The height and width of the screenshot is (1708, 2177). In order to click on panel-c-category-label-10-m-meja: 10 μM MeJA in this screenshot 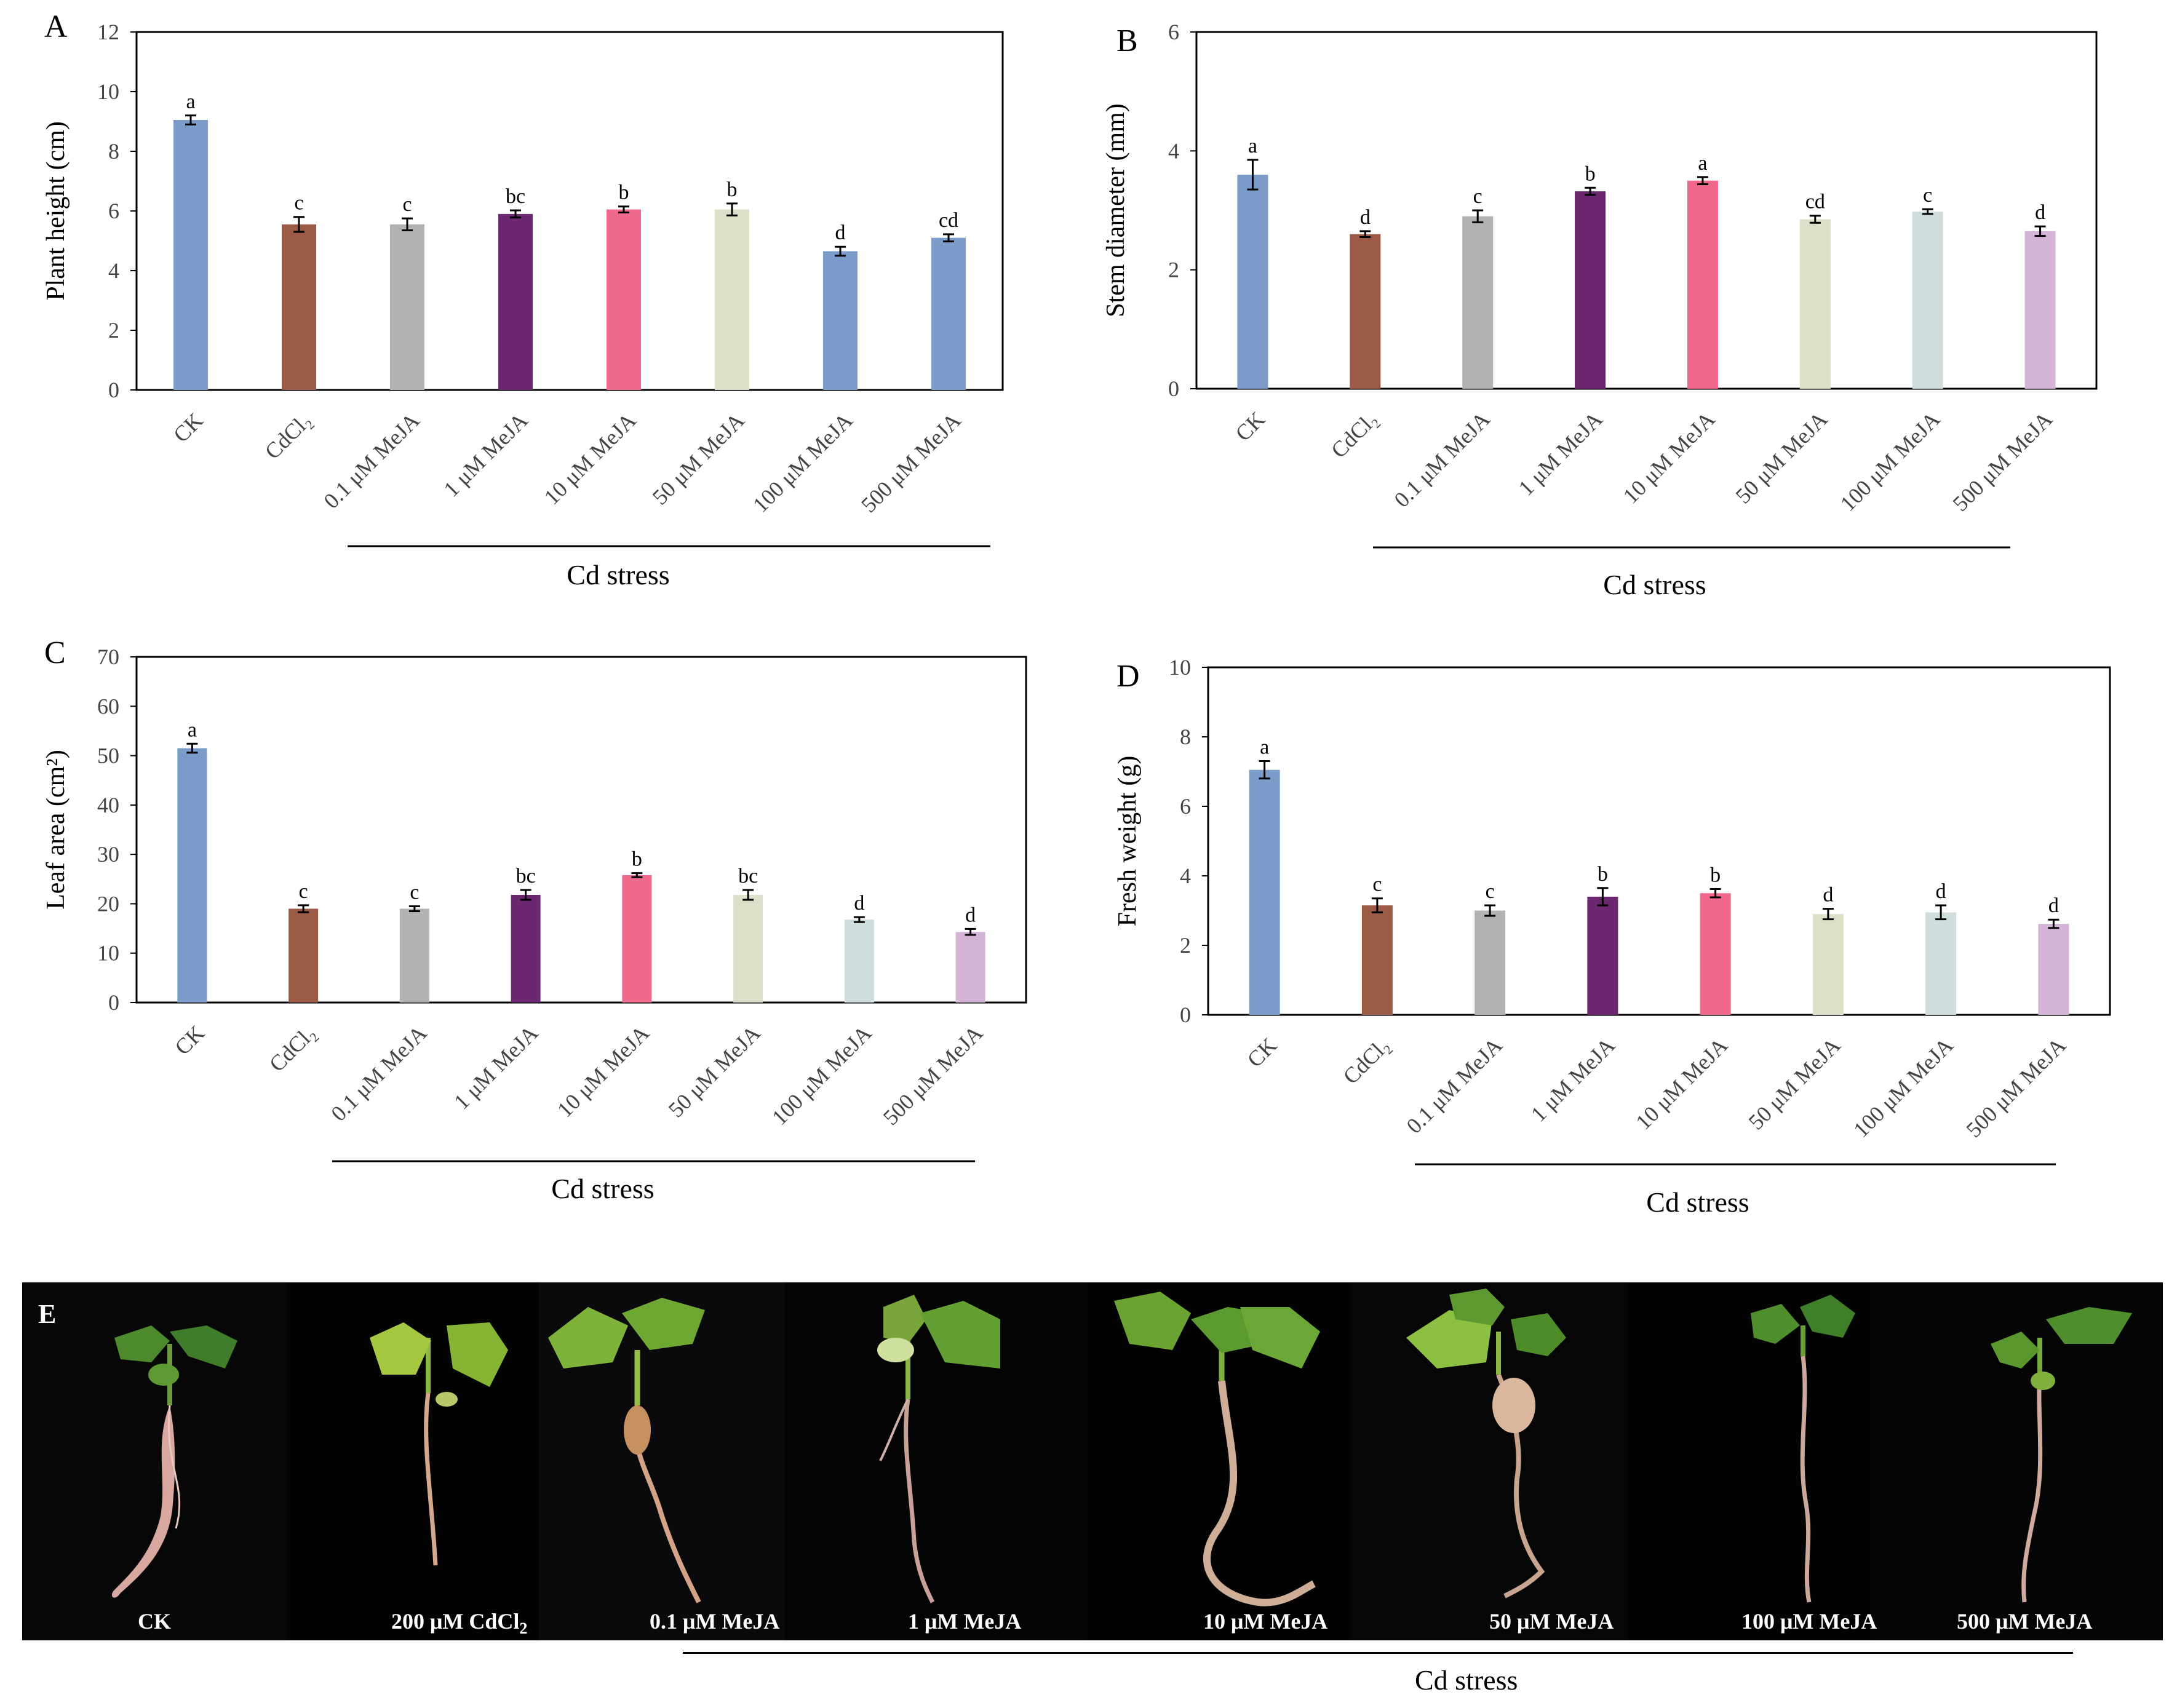, I will do `click(603, 1071)`.